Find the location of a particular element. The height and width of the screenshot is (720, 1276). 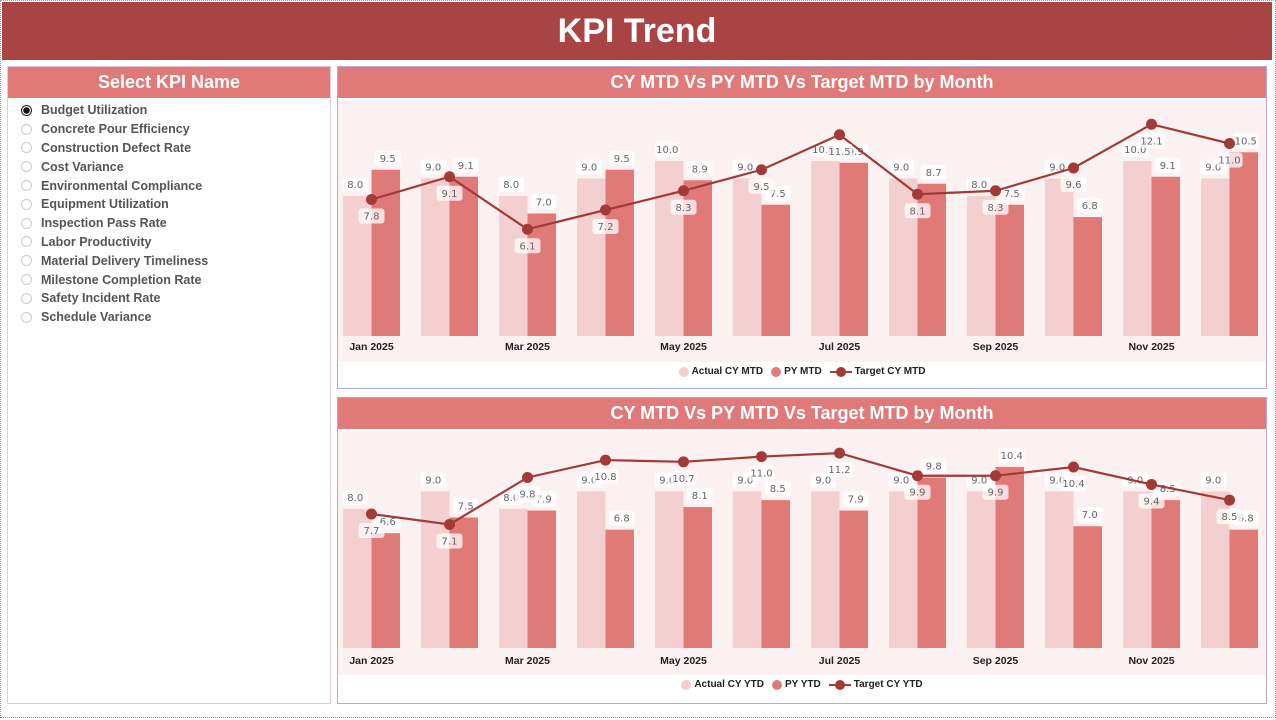

kpi-option: Construction Defect Rate is located at coordinates (175, 148).